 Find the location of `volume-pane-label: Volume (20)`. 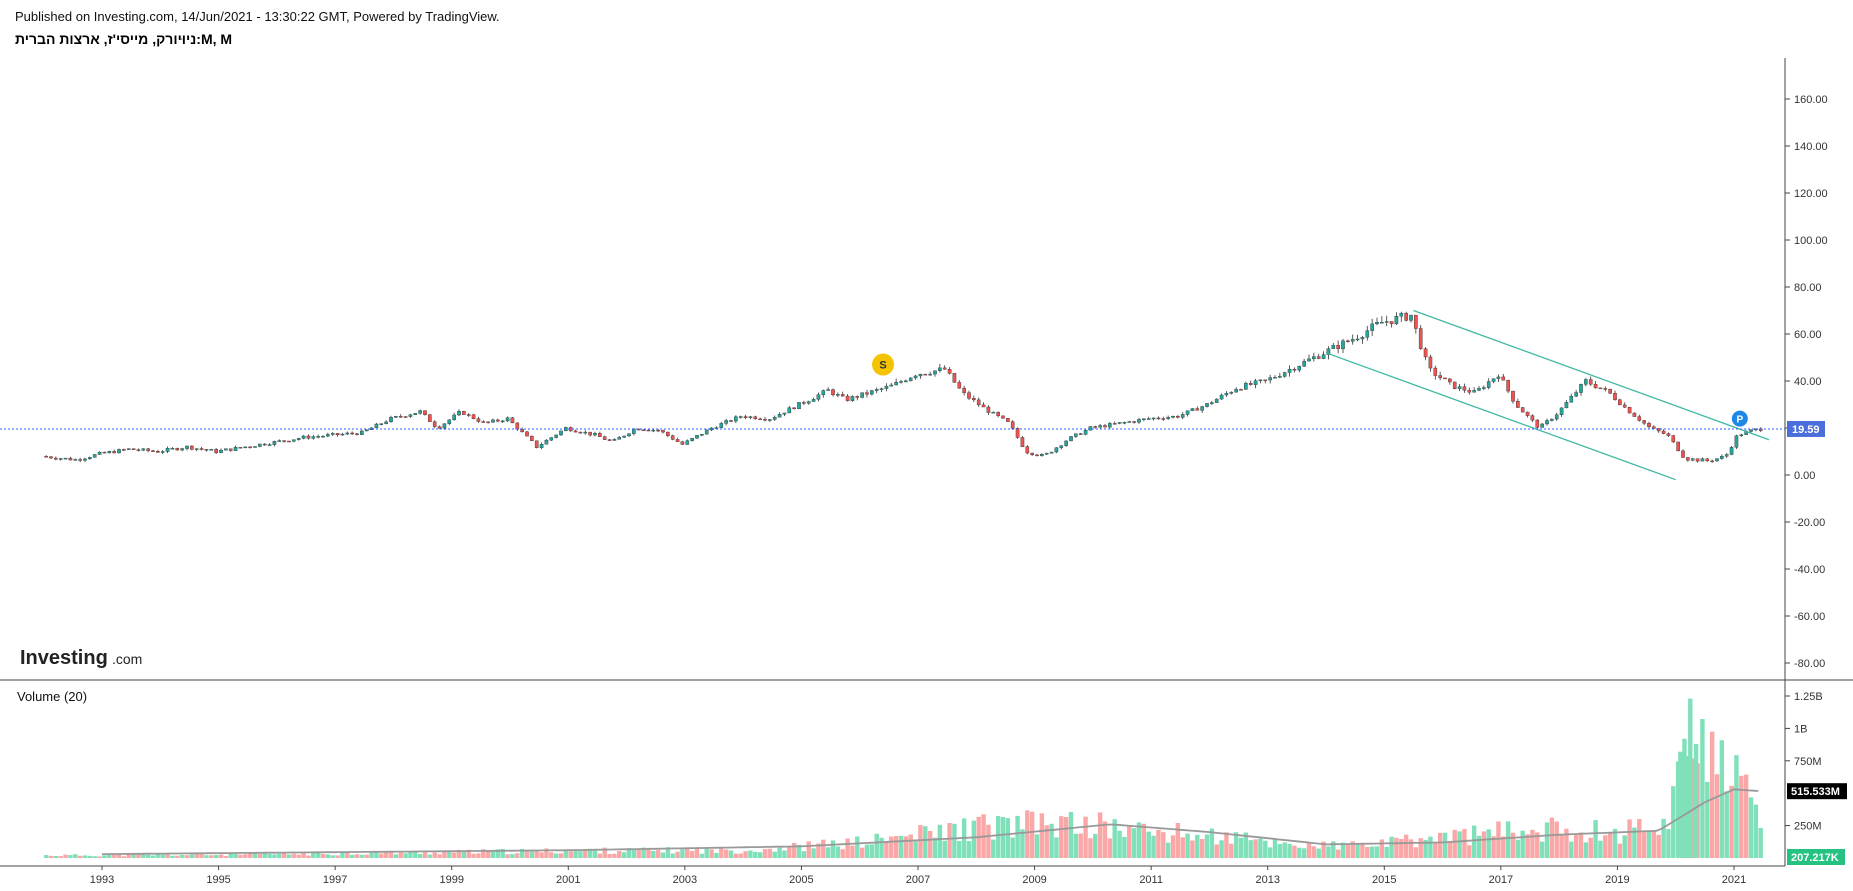

volume-pane-label: Volume (20) is located at coordinates (52, 696).